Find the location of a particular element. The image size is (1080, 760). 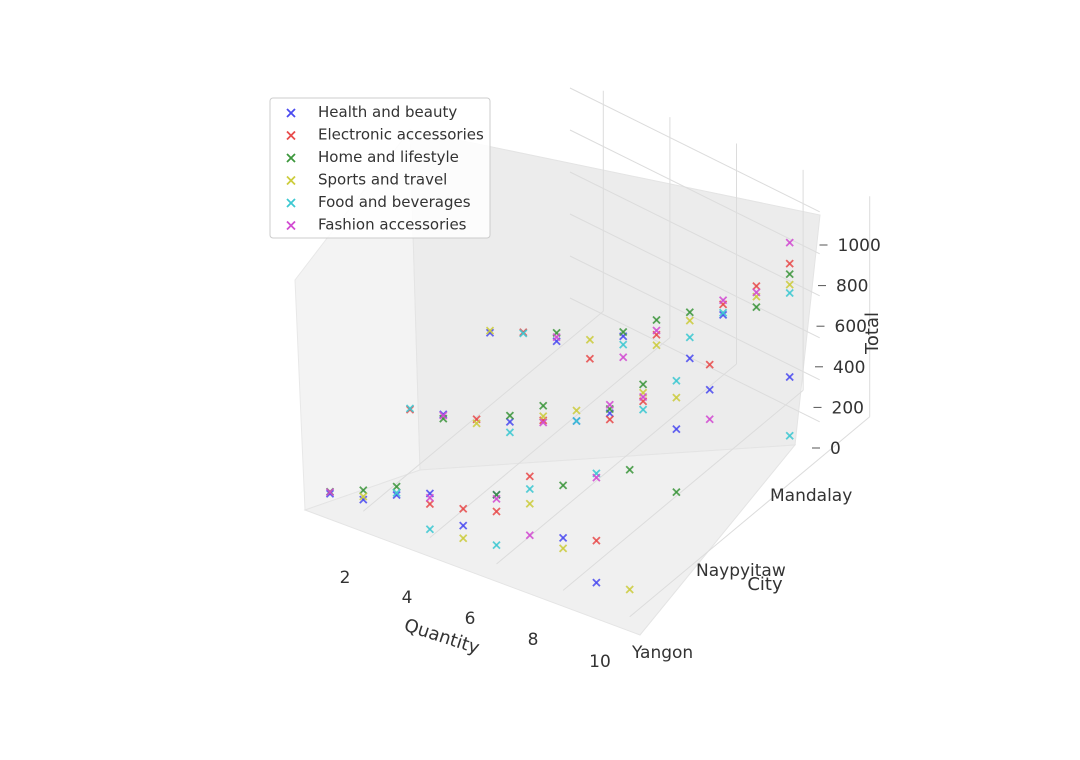

legend-label: Electronic accessories is located at coordinates (401, 135).